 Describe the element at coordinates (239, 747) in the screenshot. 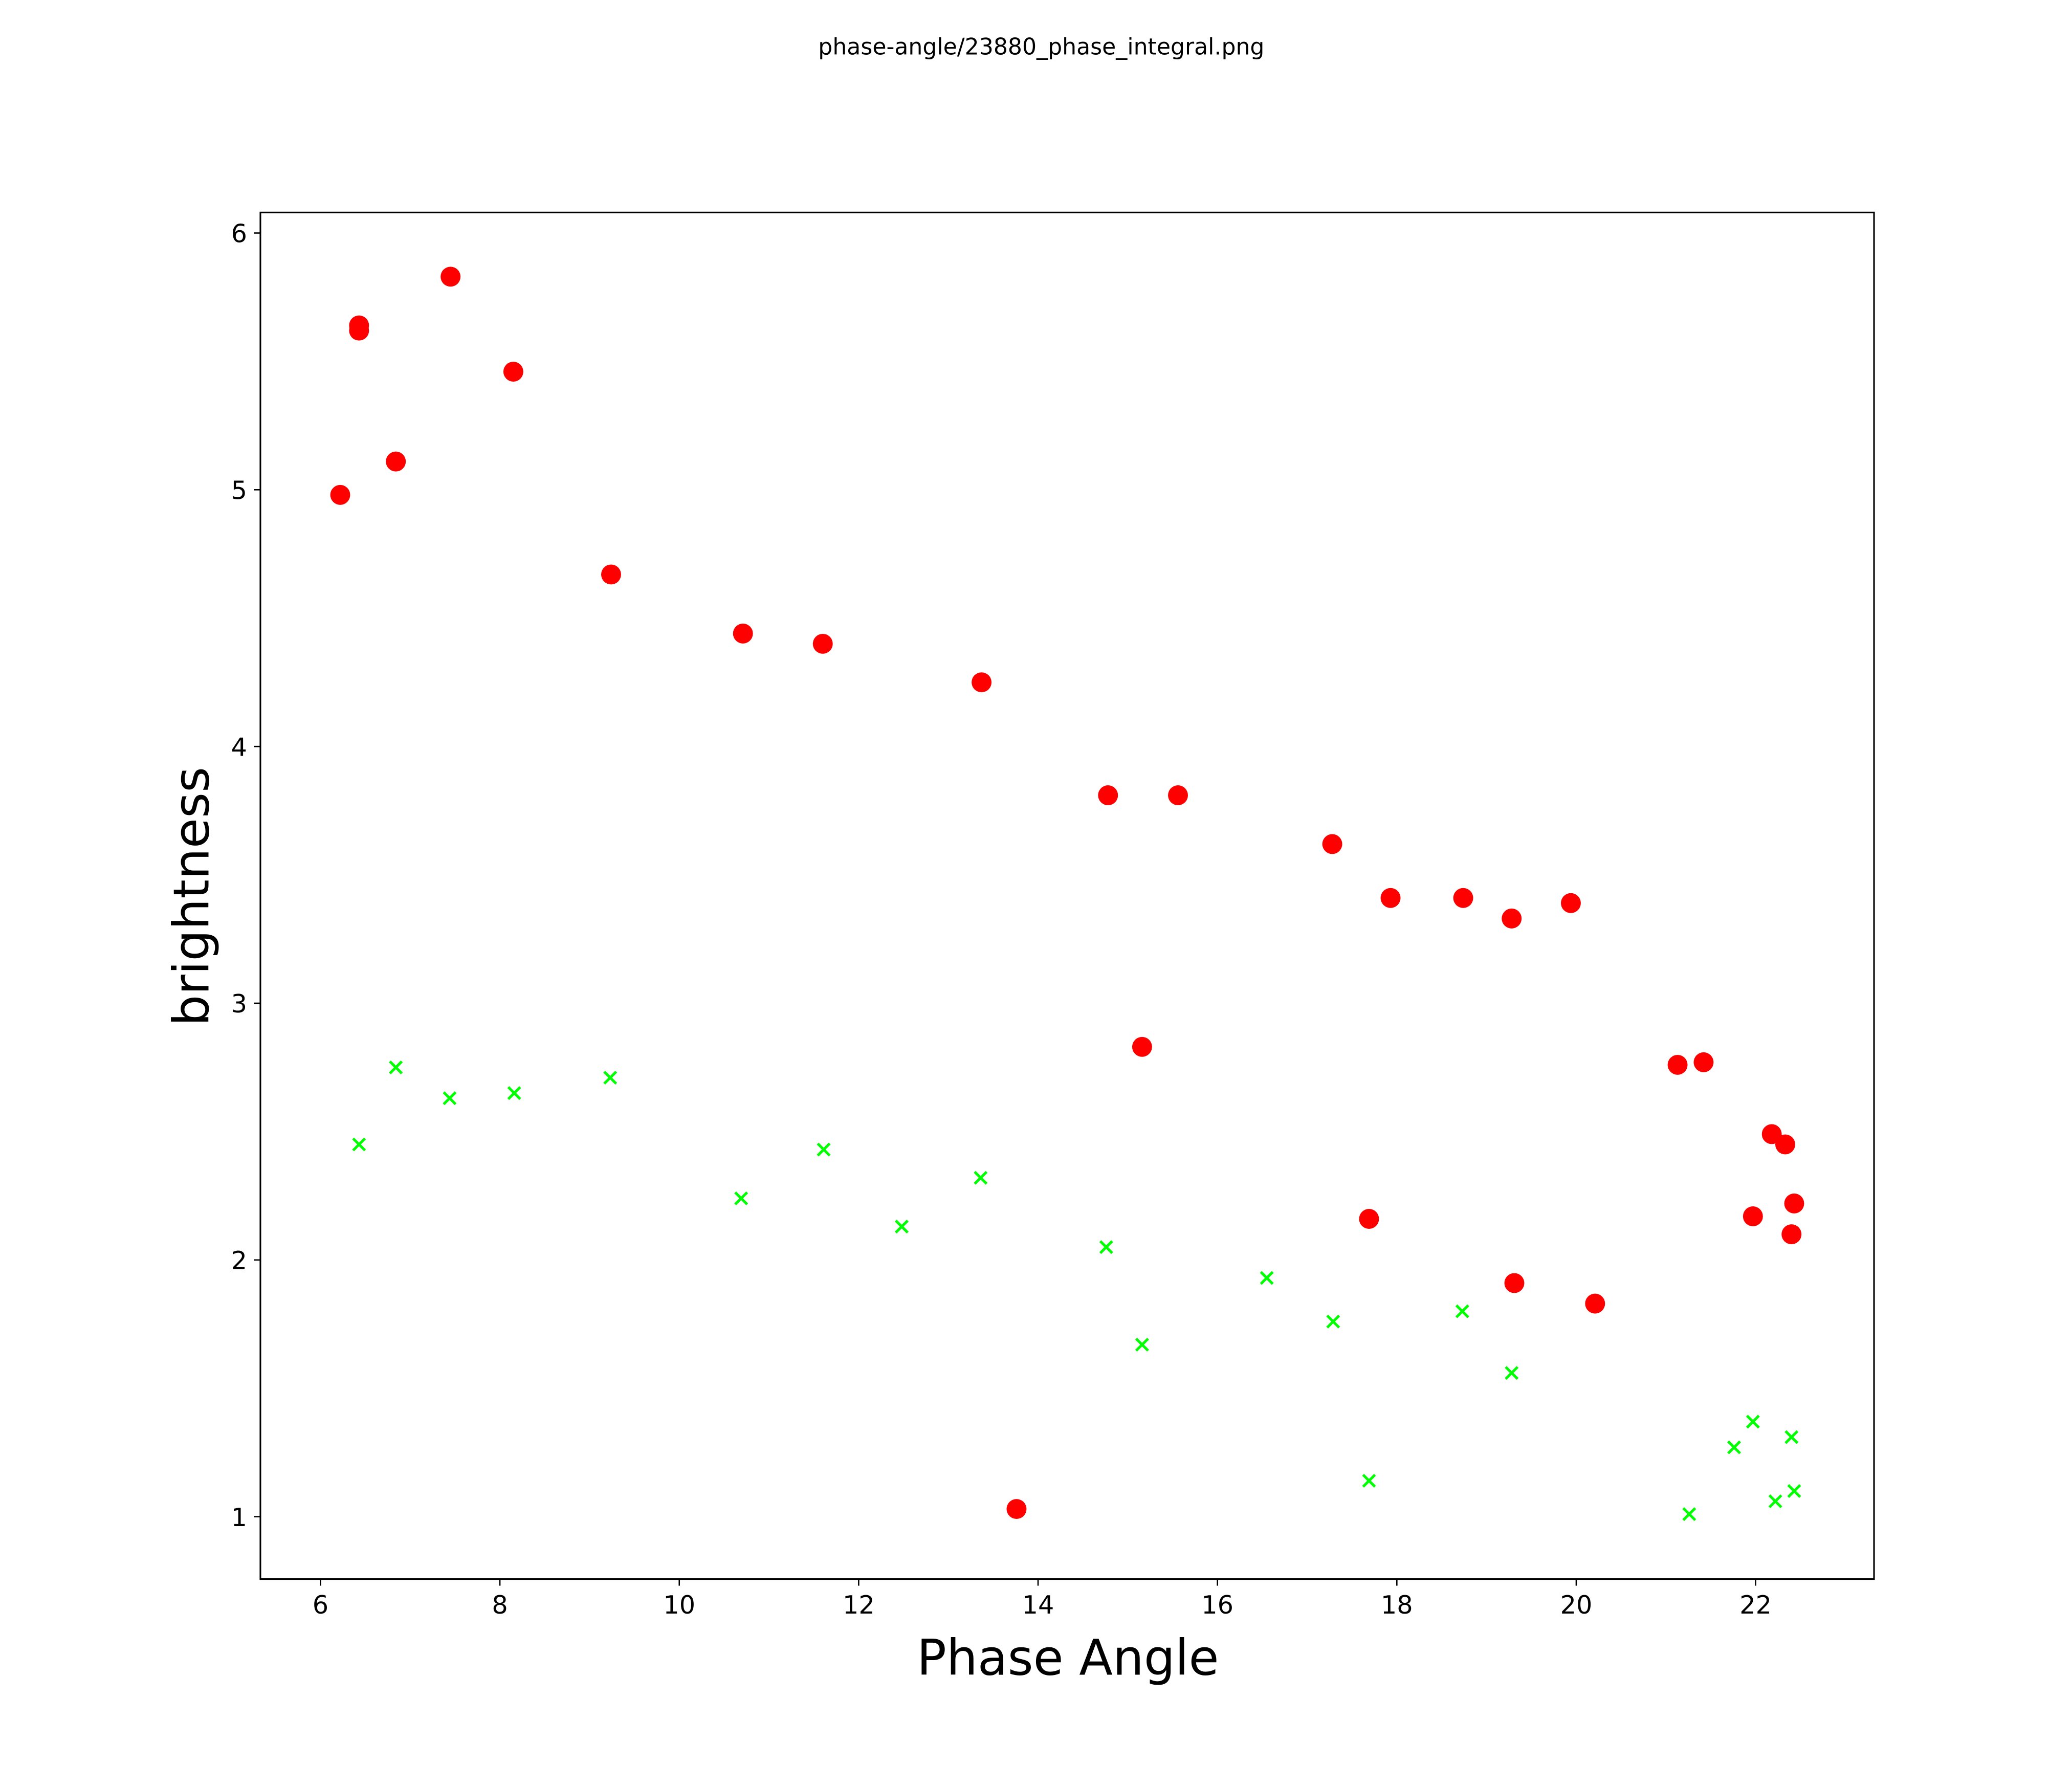

I see `y-tick-label: 4` at that location.